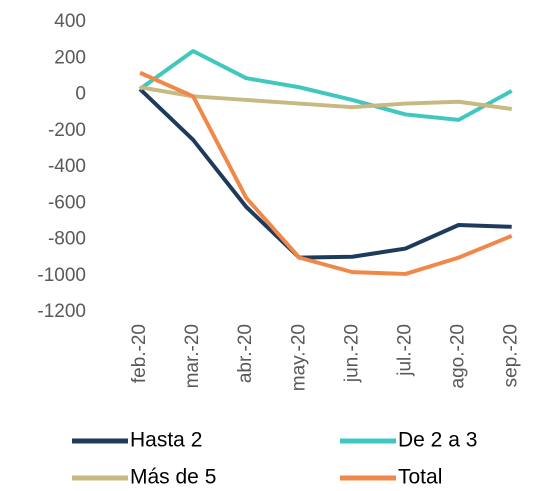 This screenshot has height=491, width=534. Describe the element at coordinates (351, 353) in the screenshot. I see `x-tick-label: jun.-20` at that location.